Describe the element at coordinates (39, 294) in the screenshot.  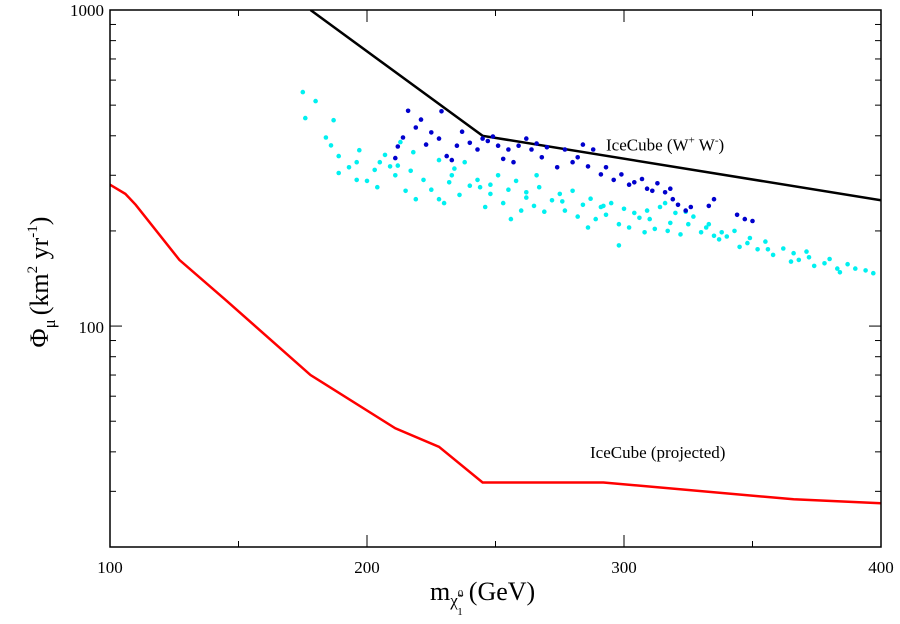
I see `y-axis-pre: (km` at that location.